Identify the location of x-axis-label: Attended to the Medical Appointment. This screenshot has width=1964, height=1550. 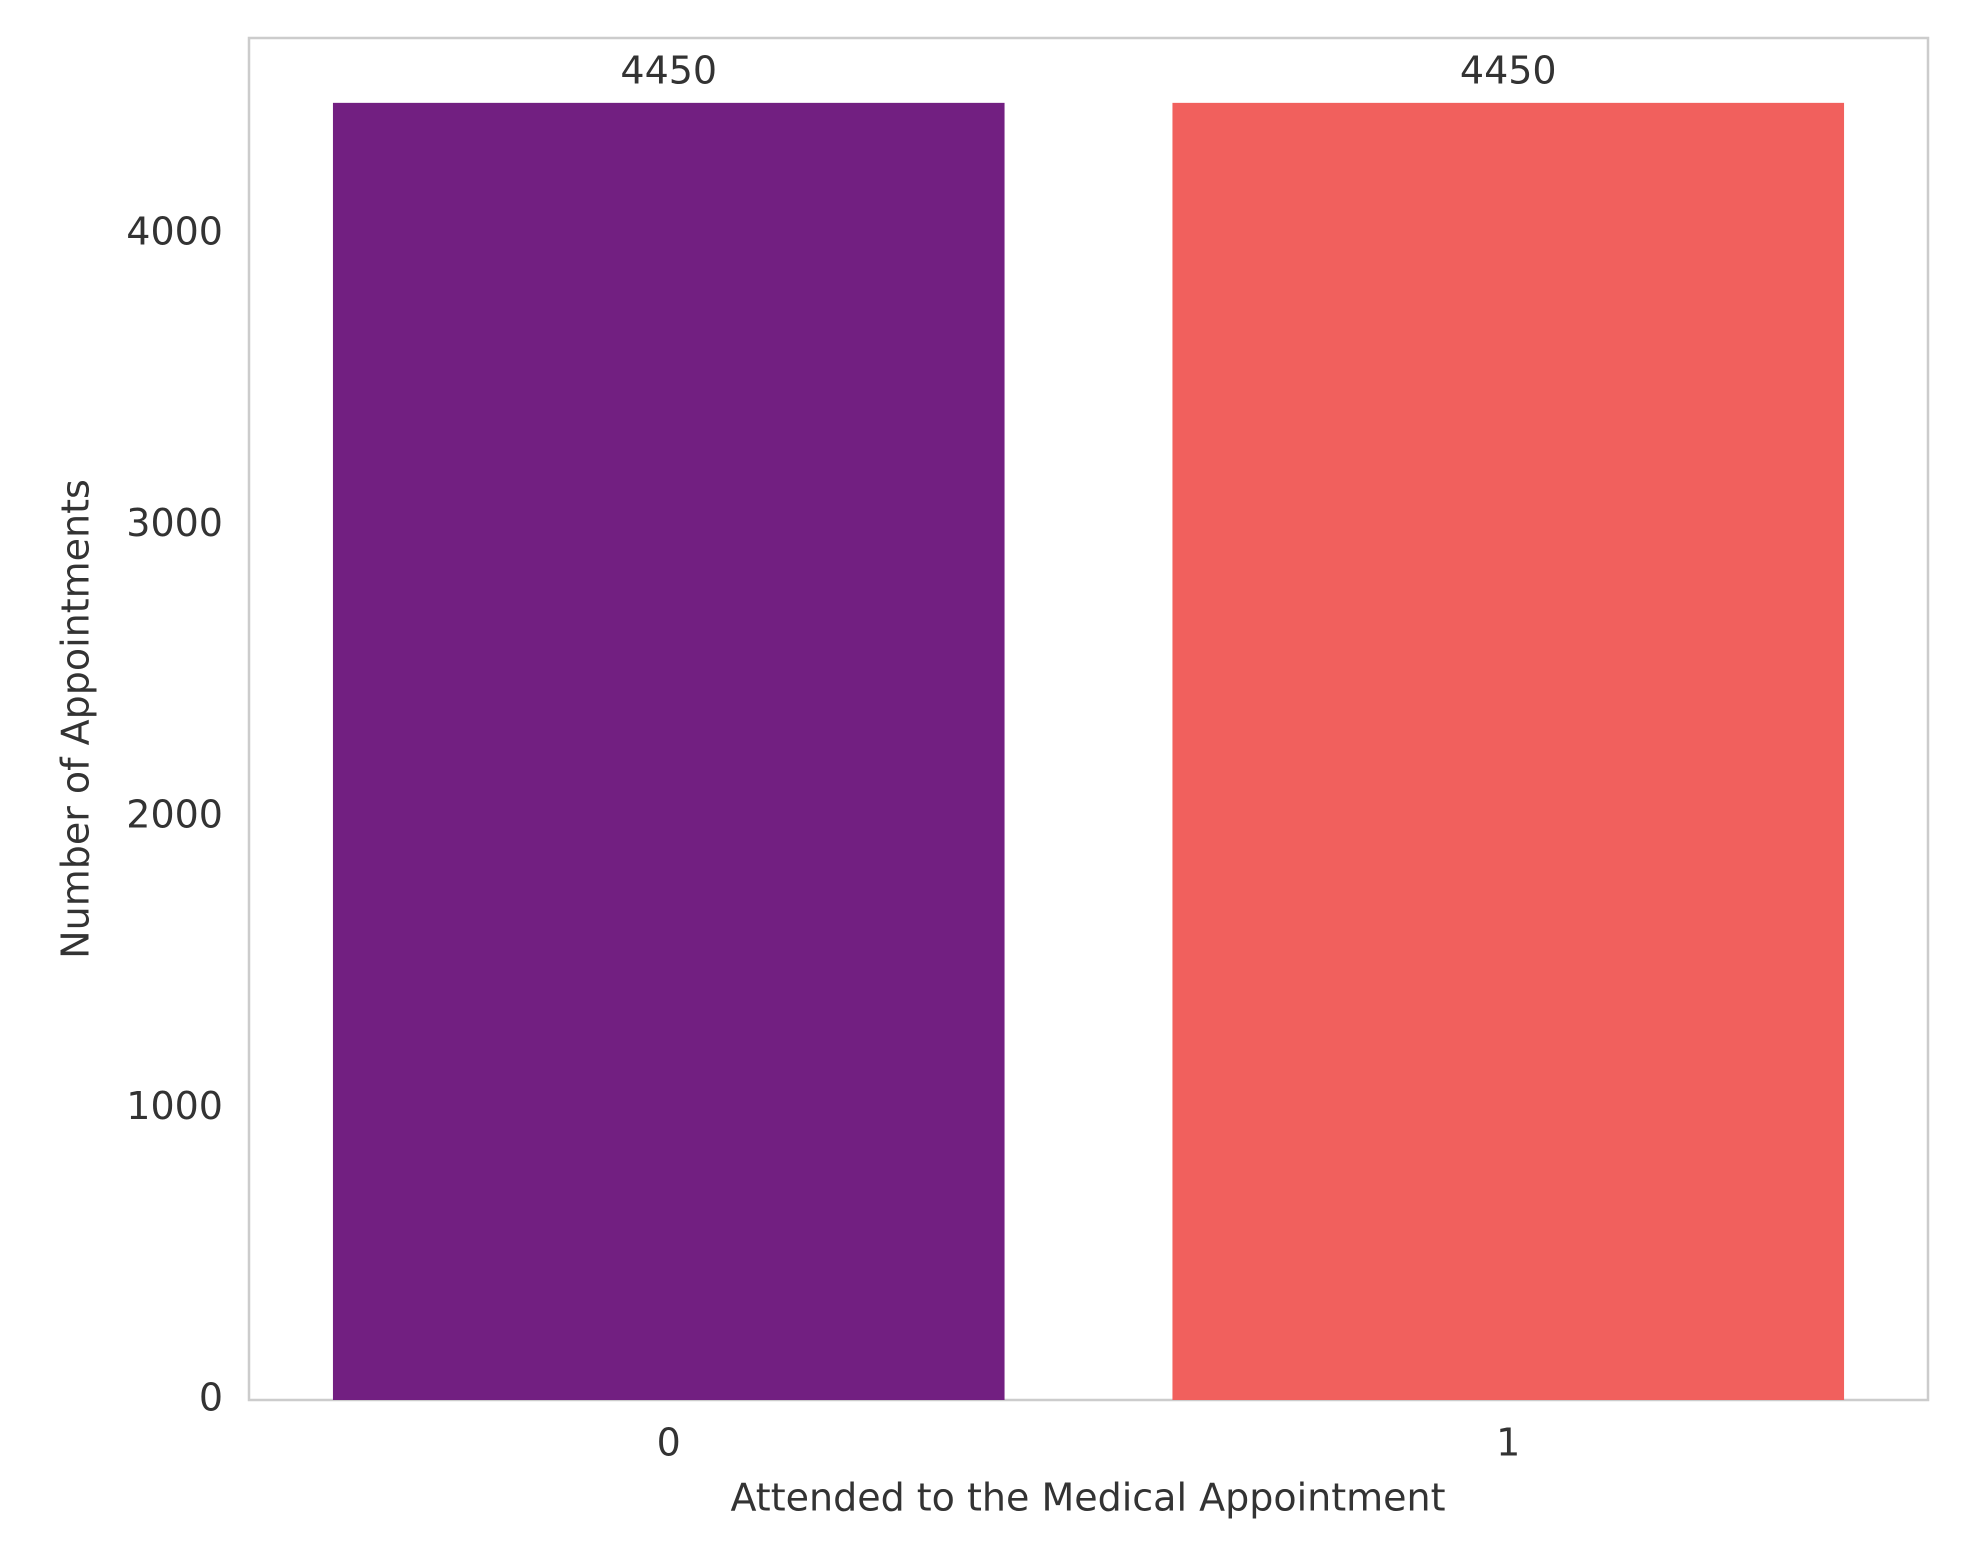
(1087, 1498).